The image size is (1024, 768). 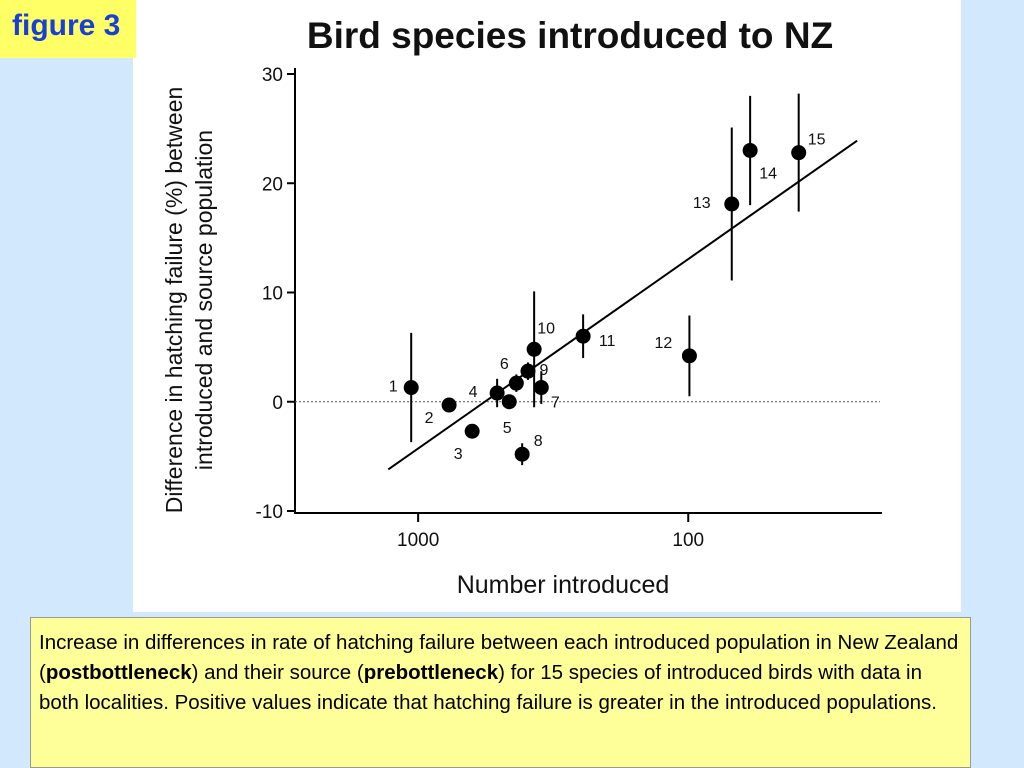 What do you see at coordinates (429, 418) in the screenshot?
I see `point-label: 2` at bounding box center [429, 418].